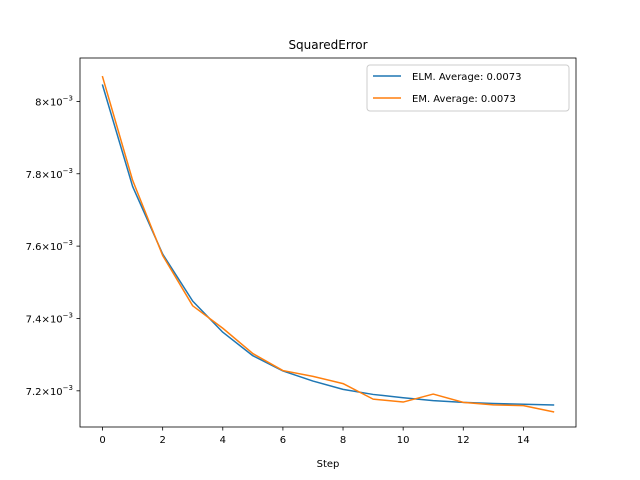 Image resolution: width=640 pixels, height=480 pixels. What do you see at coordinates (327, 45) in the screenshot?
I see `chart-title: SquaredError` at bounding box center [327, 45].